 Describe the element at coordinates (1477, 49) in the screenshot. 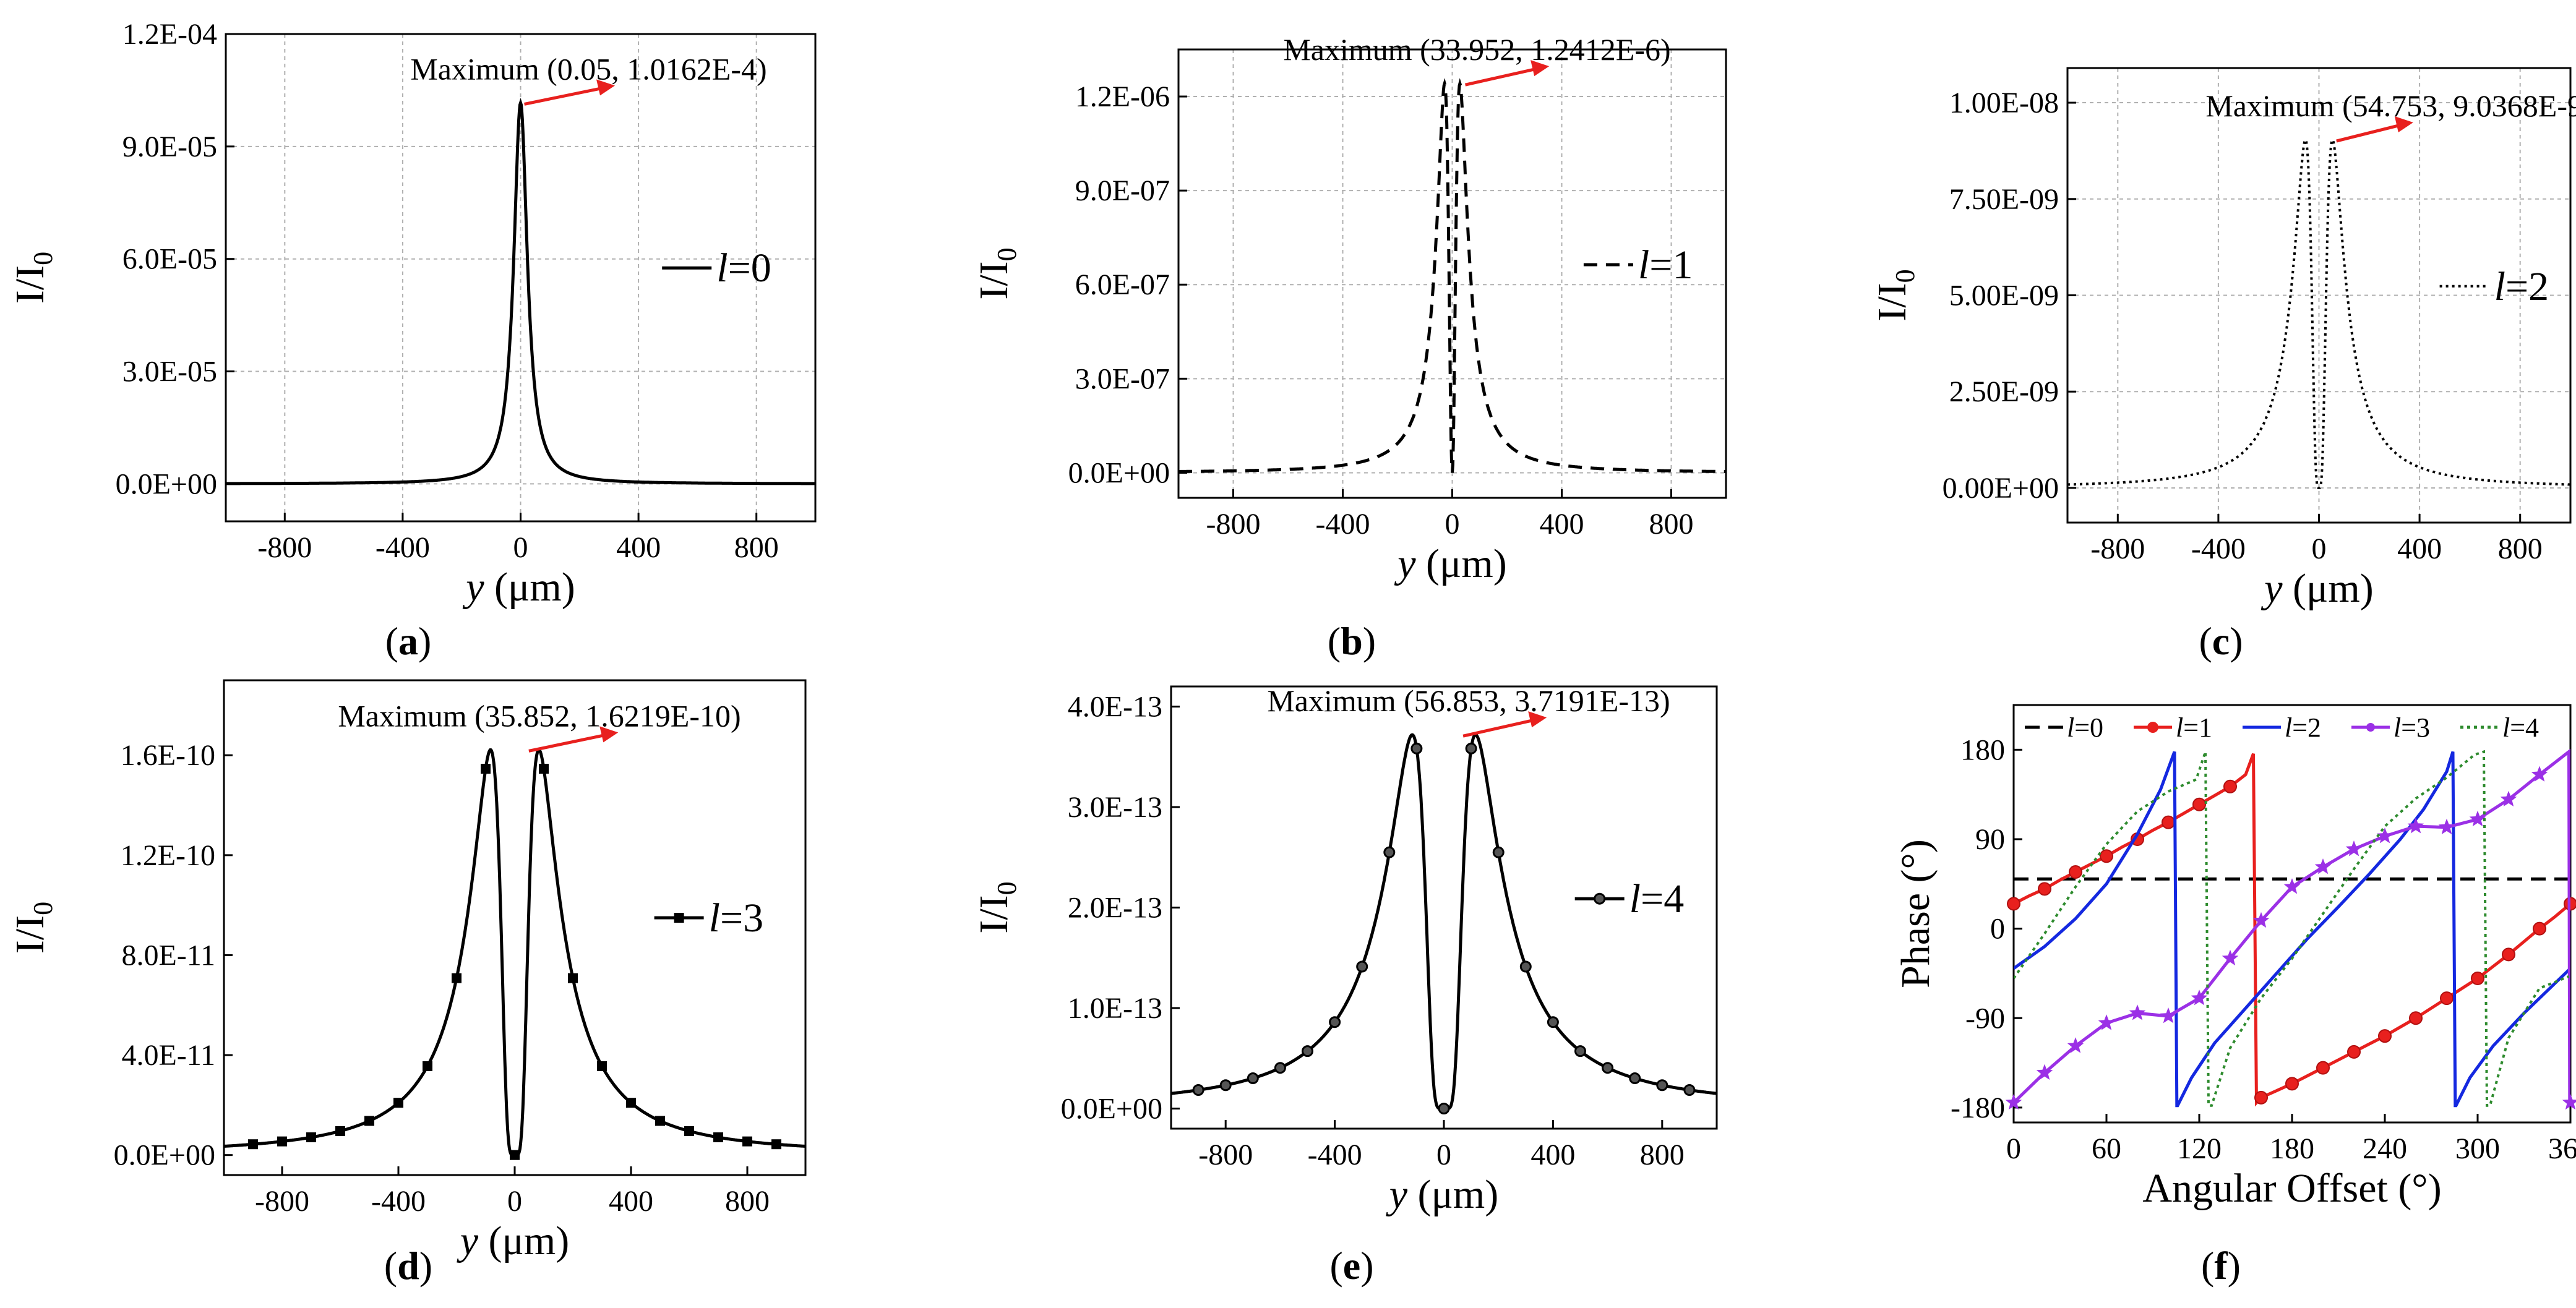

I see `annotation-text: Maximum (33.952, 1.2412E-6)` at that location.